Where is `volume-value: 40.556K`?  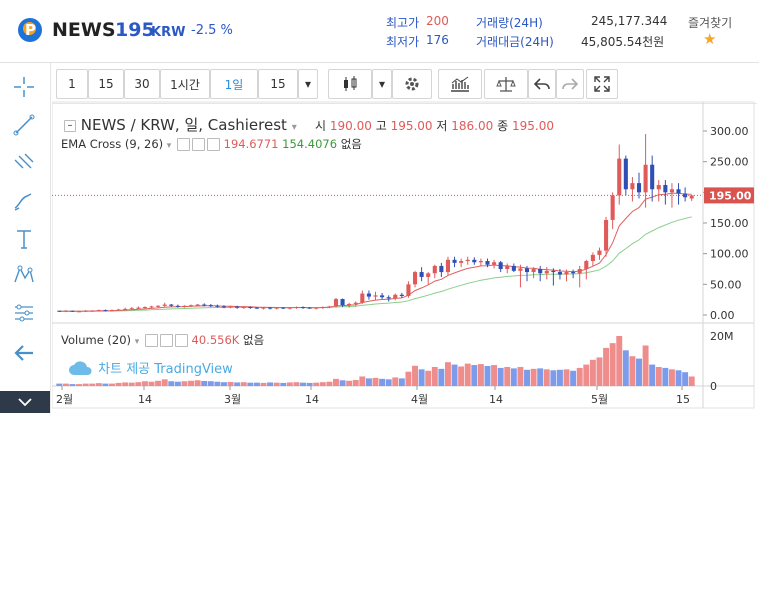 volume-value: 40.556K is located at coordinates (215, 340).